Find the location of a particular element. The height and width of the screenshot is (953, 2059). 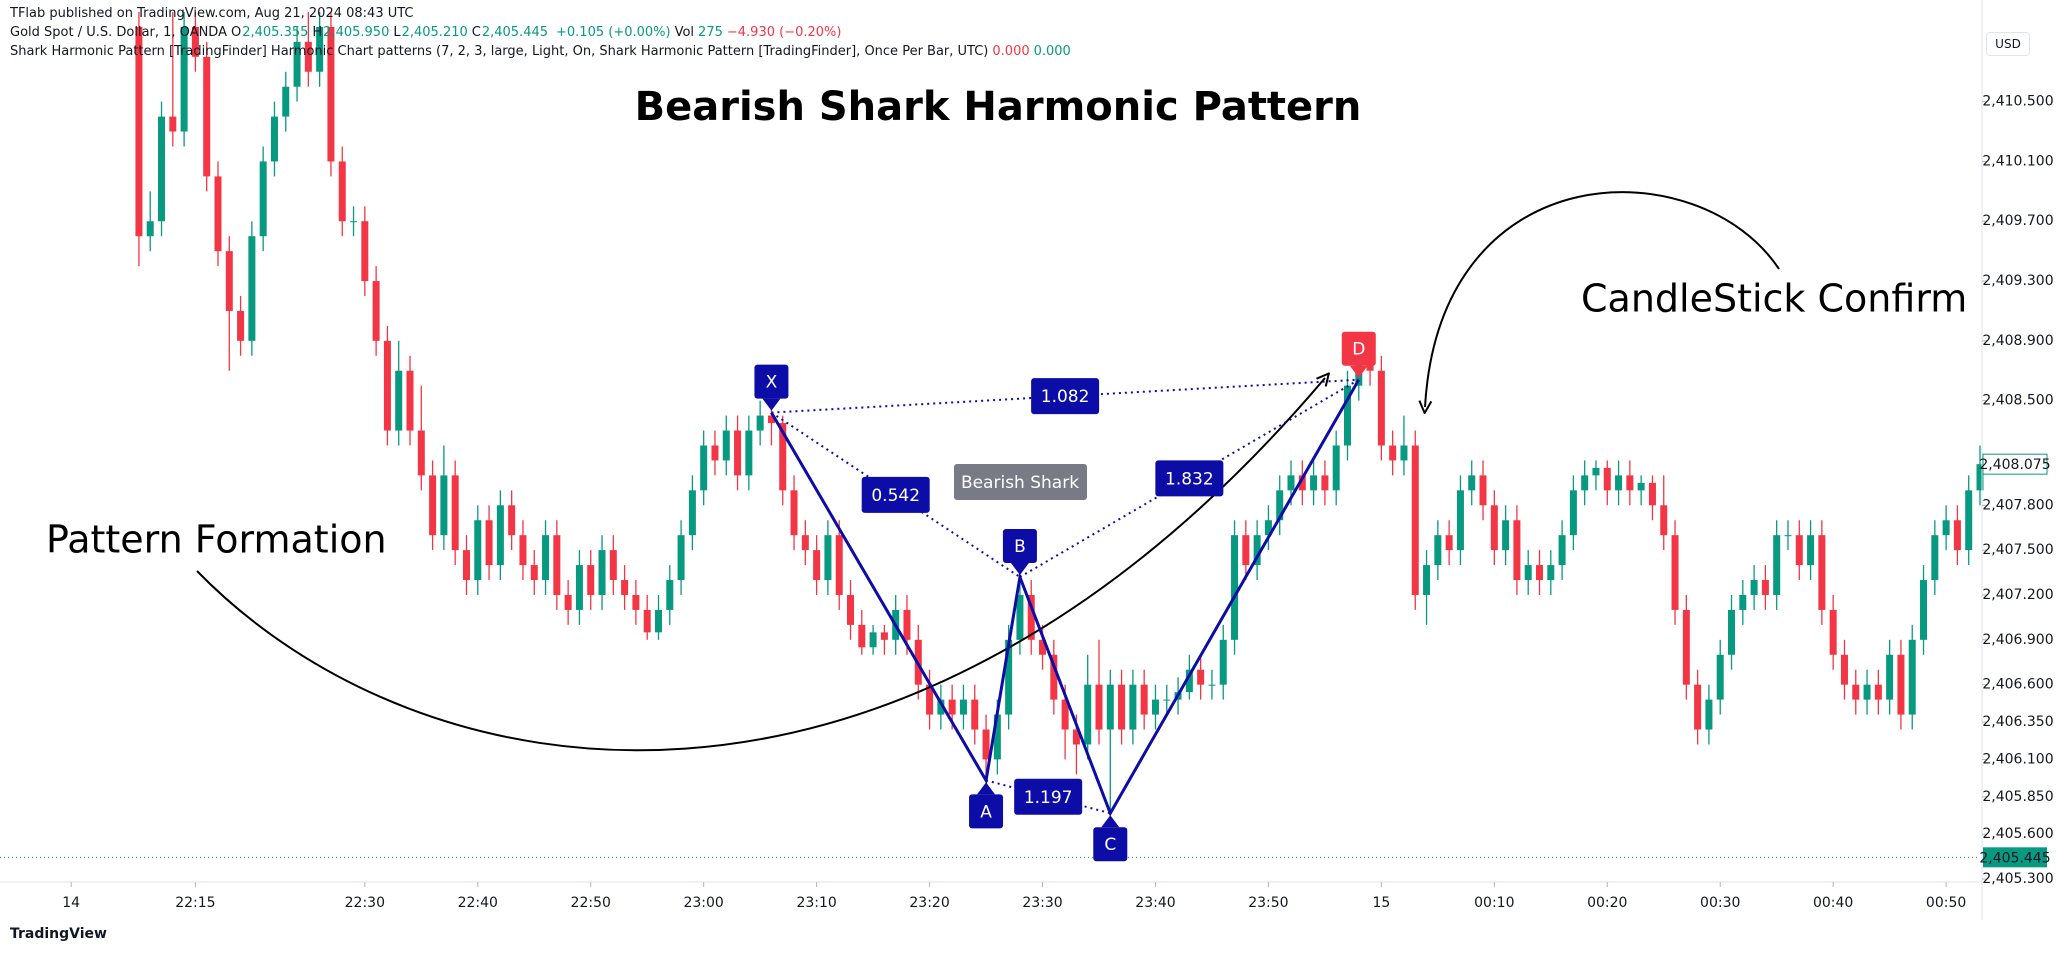

chart-title: Bearish Shark Harmonic Pattern is located at coordinates (998, 107).